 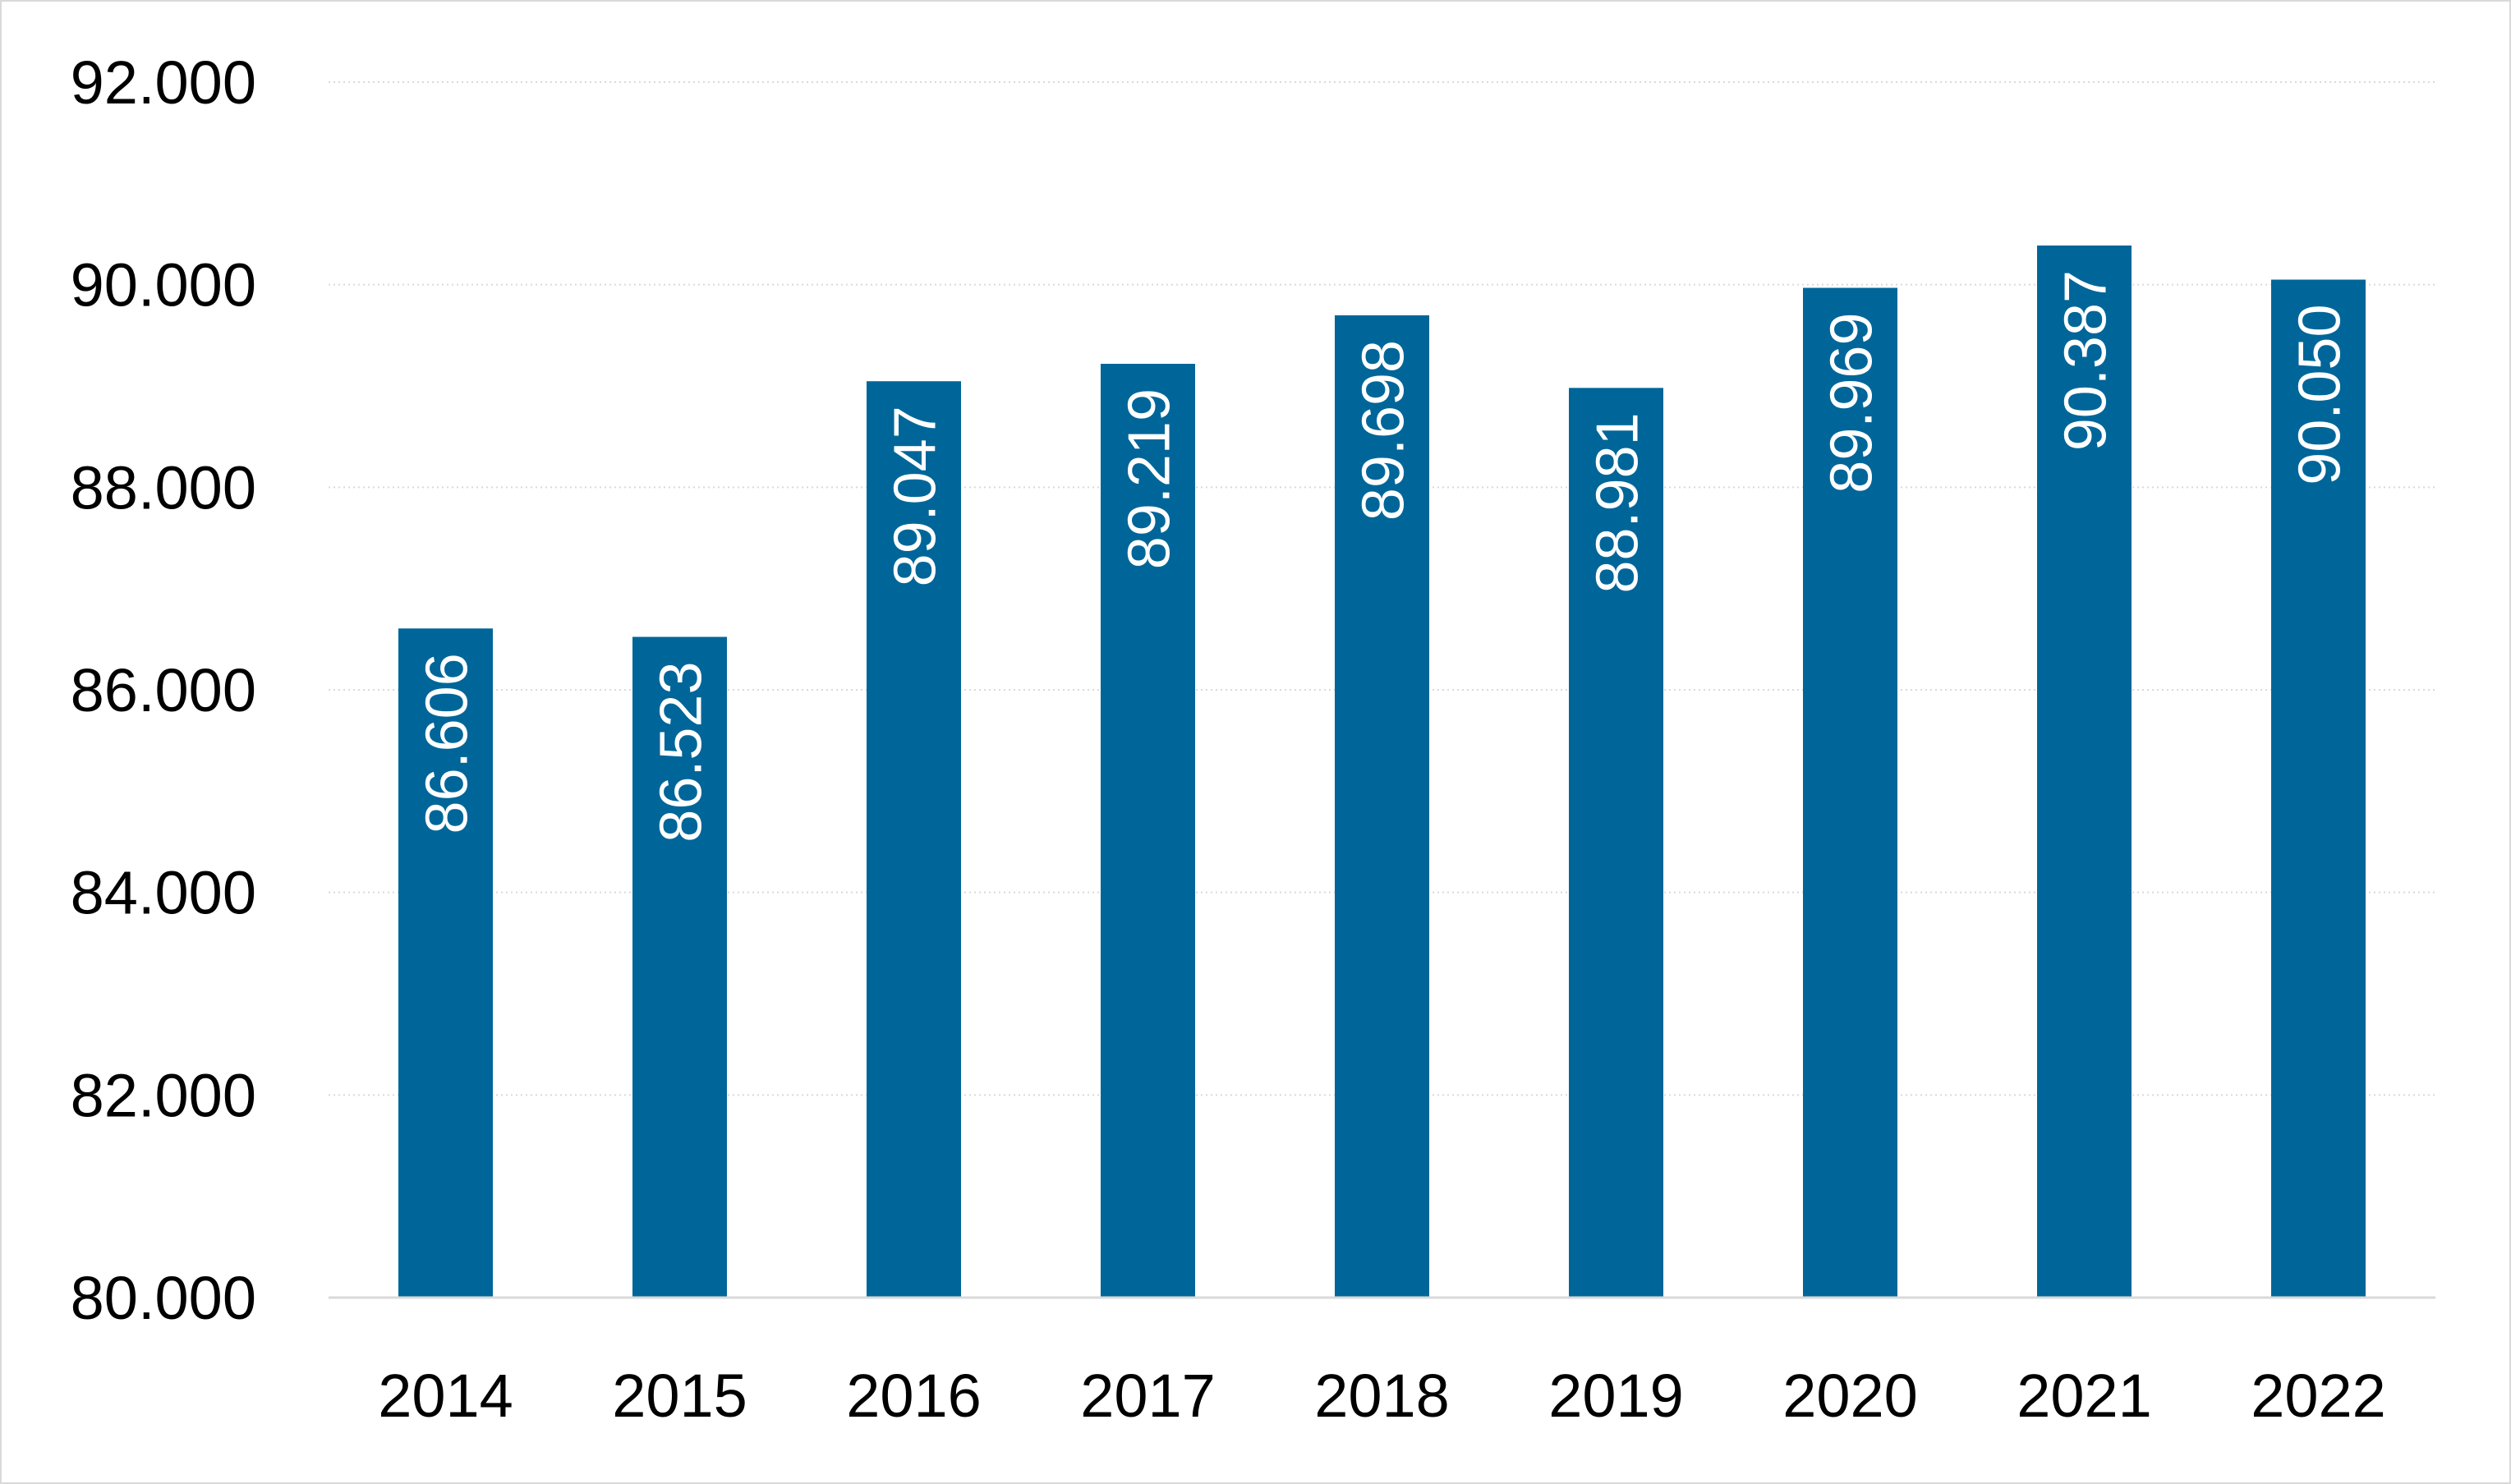 What do you see at coordinates (1850, 793) in the screenshot?
I see `bar-2020` at bounding box center [1850, 793].